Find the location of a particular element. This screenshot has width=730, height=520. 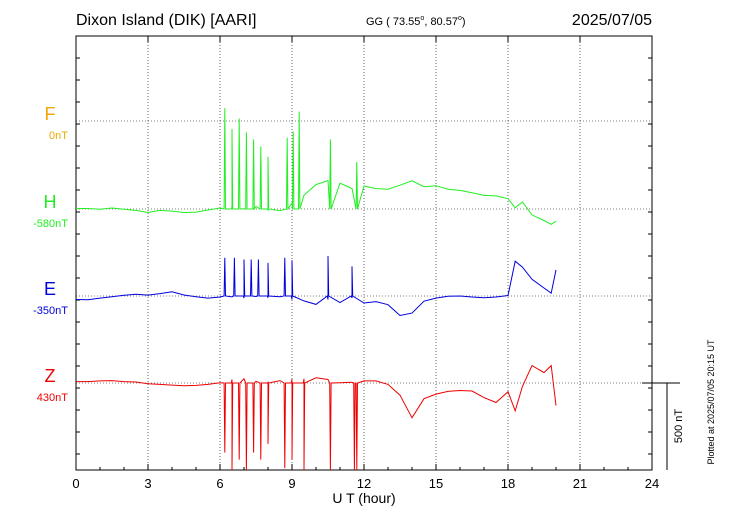

x-tick-label: 18 is located at coordinates (508, 483).